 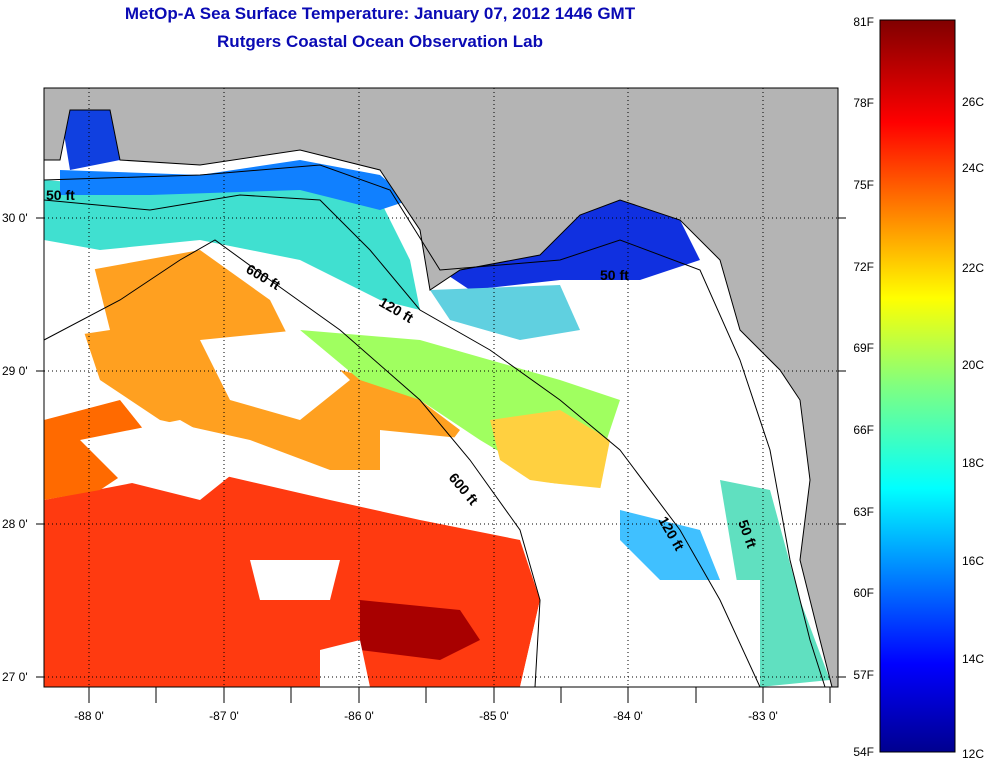 I want to click on sst-blue-shelf, so click(x=235, y=185).